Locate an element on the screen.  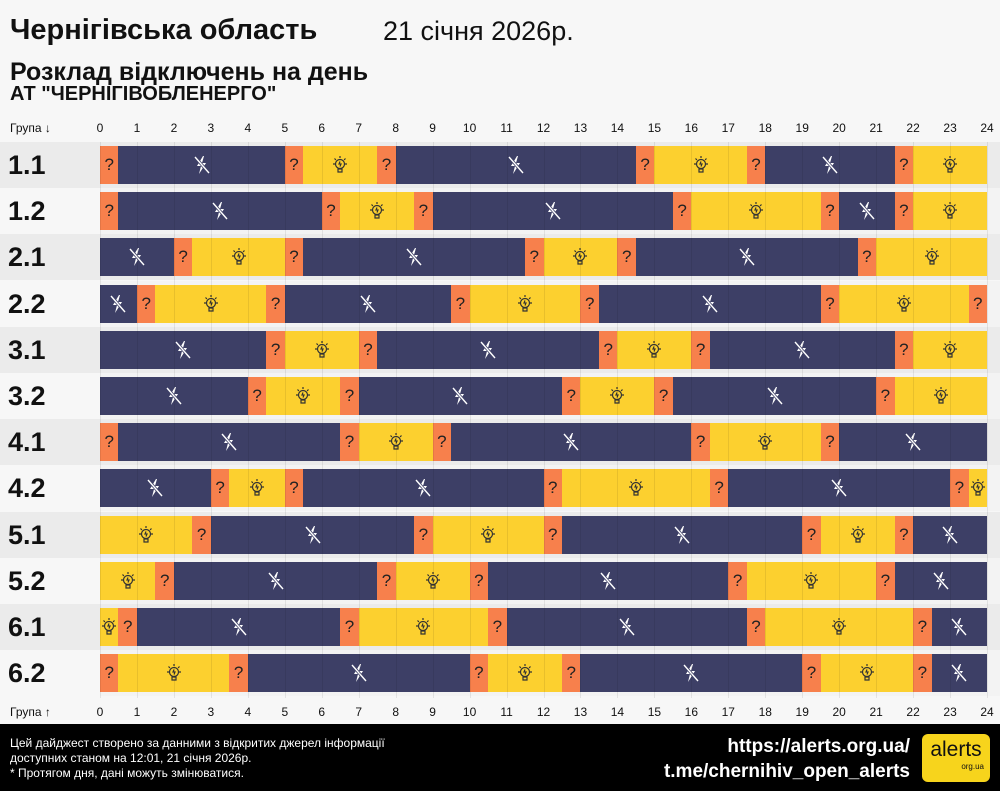
group-row: 1.2?????? is located at coordinates (500, 211).